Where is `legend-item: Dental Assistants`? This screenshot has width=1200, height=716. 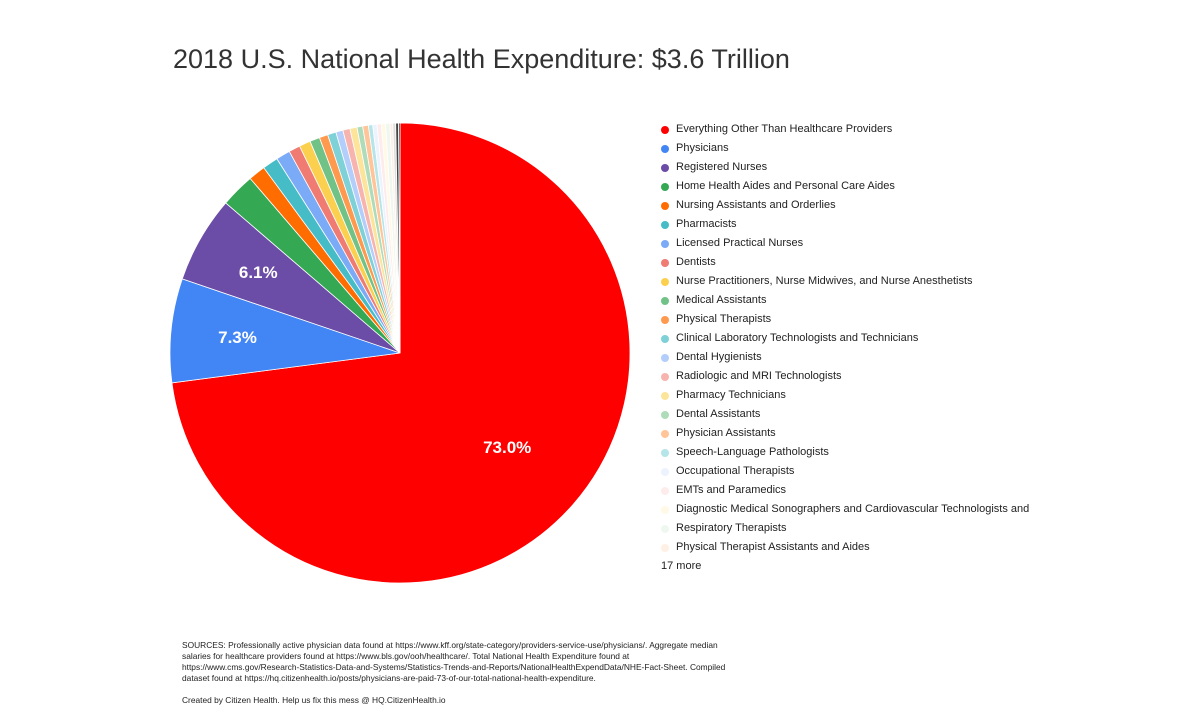 legend-item: Dental Assistants is located at coordinates (871, 414).